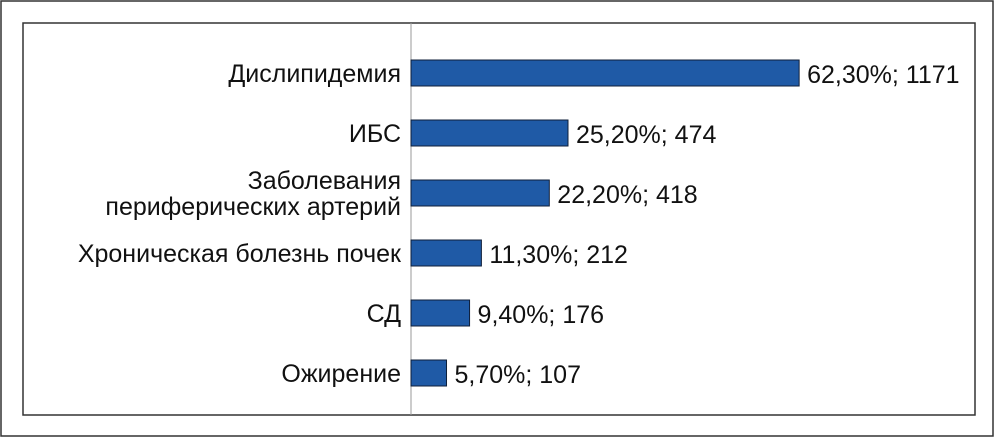  I want to click on data-label-0: 62,30%; 1171, so click(883, 75).